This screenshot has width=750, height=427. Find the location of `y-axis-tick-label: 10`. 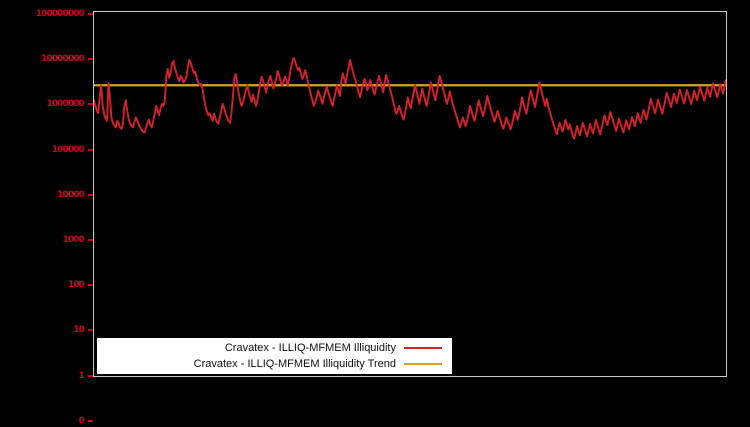

y-axis-tick-label: 10 is located at coordinates (79, 330).